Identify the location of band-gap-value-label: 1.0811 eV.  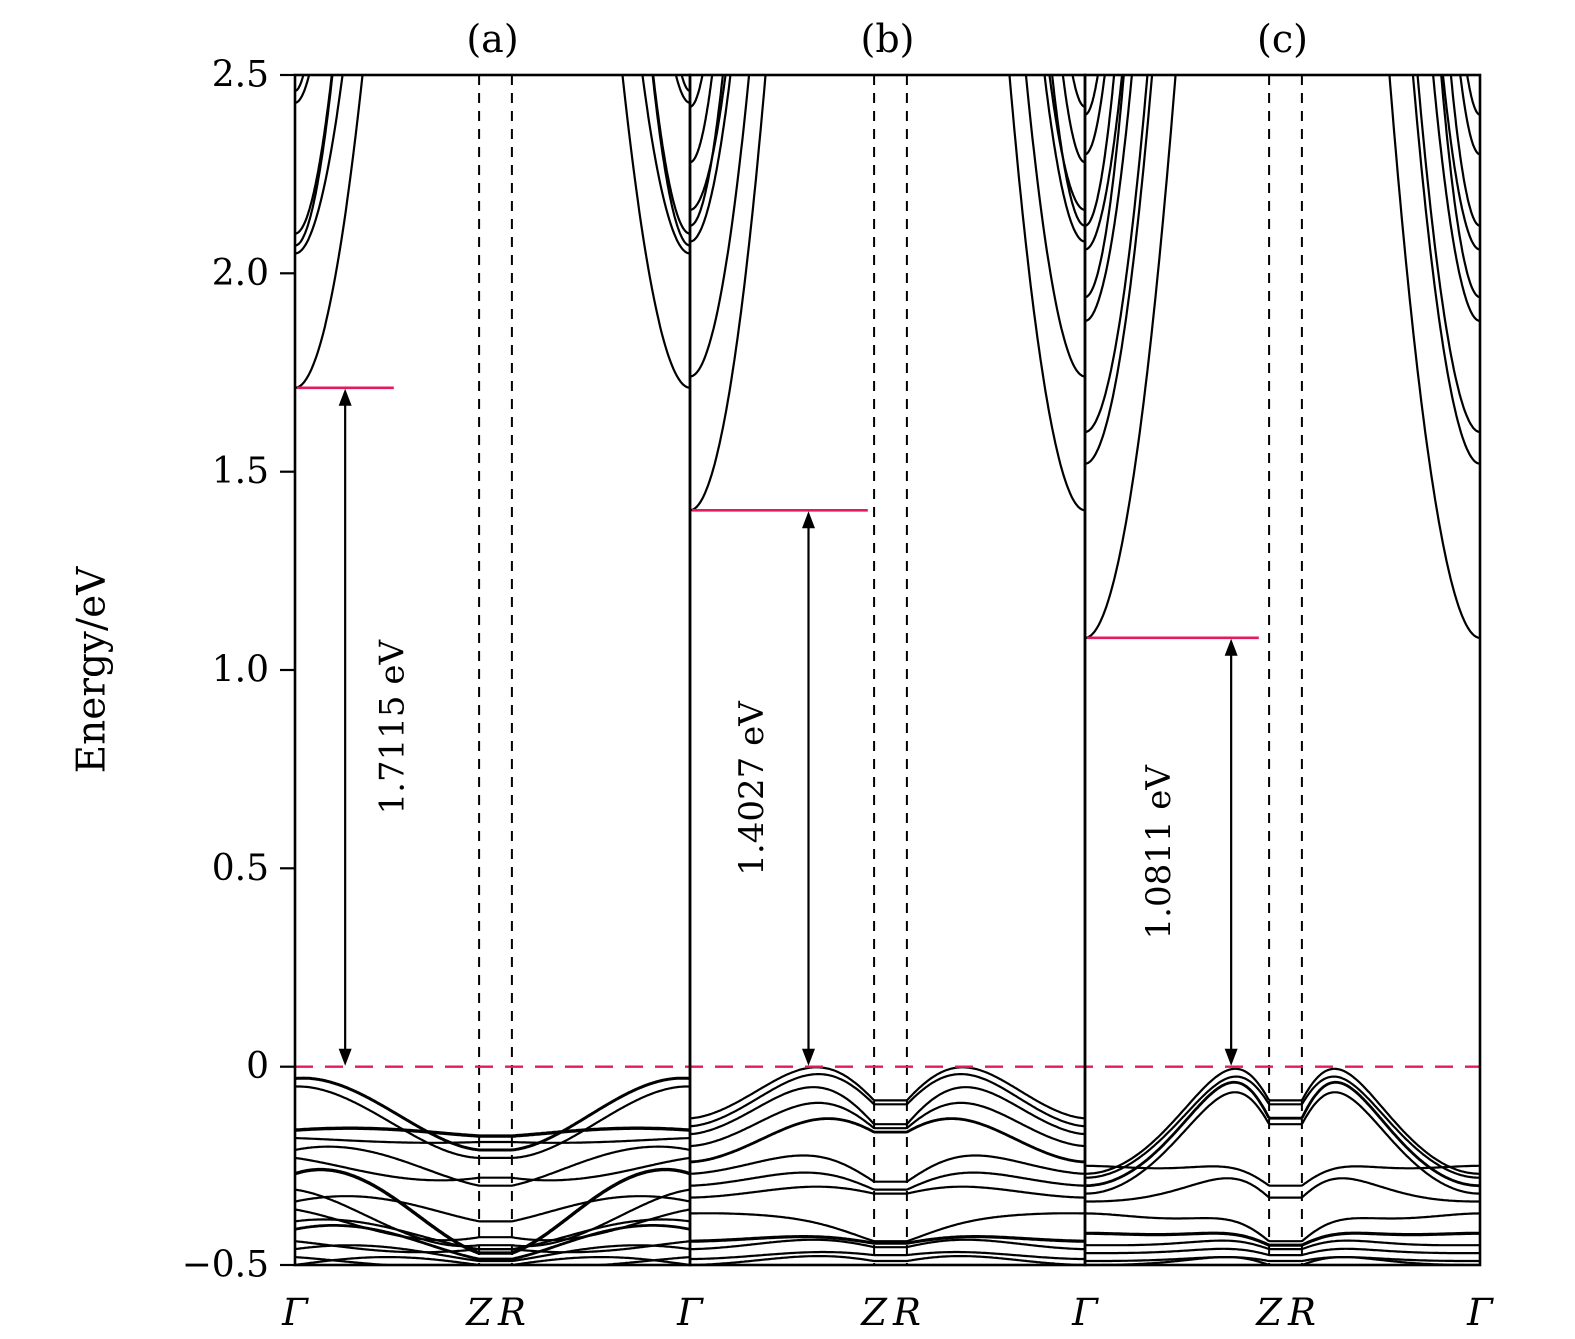
(1159, 852).